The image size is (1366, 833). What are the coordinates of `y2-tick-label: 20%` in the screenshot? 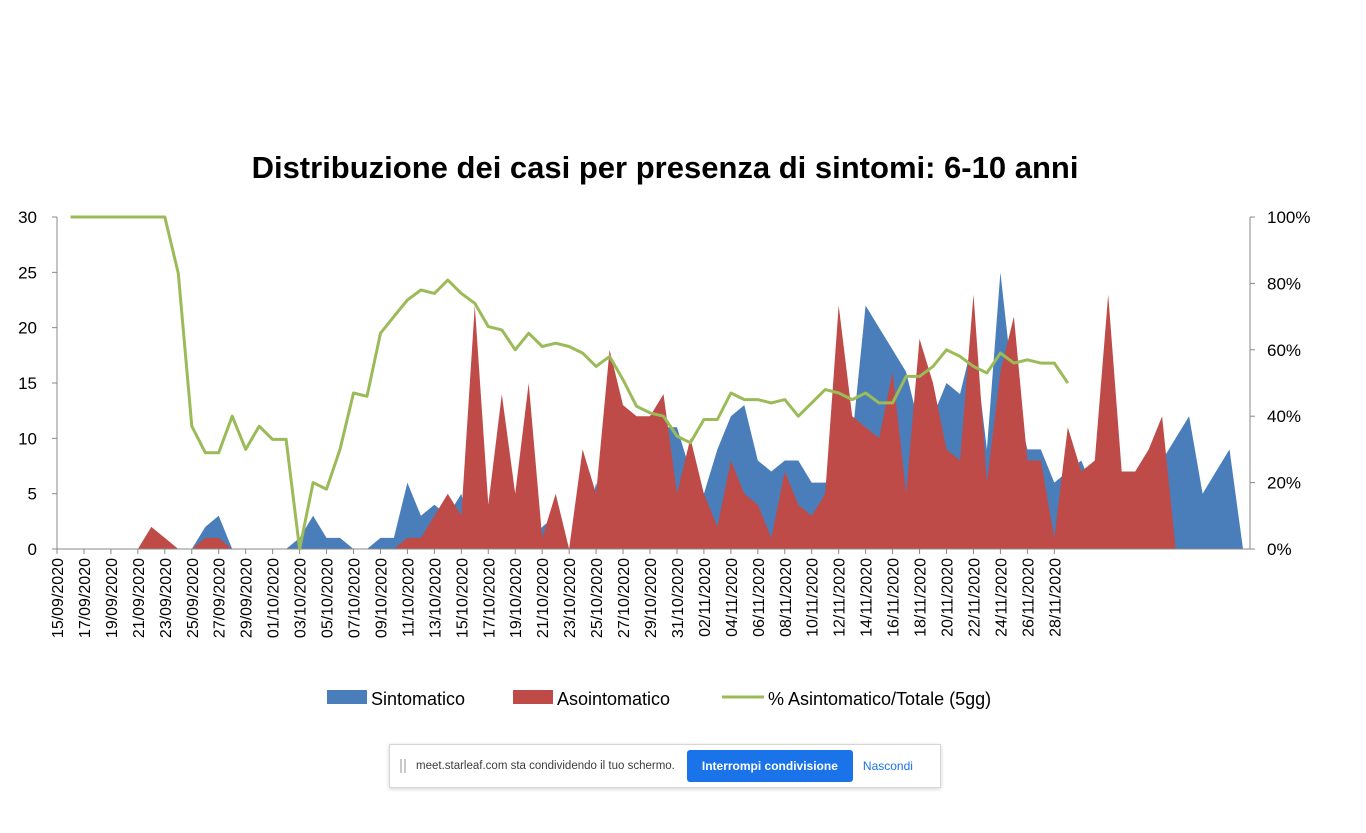 It's located at (1284, 483).